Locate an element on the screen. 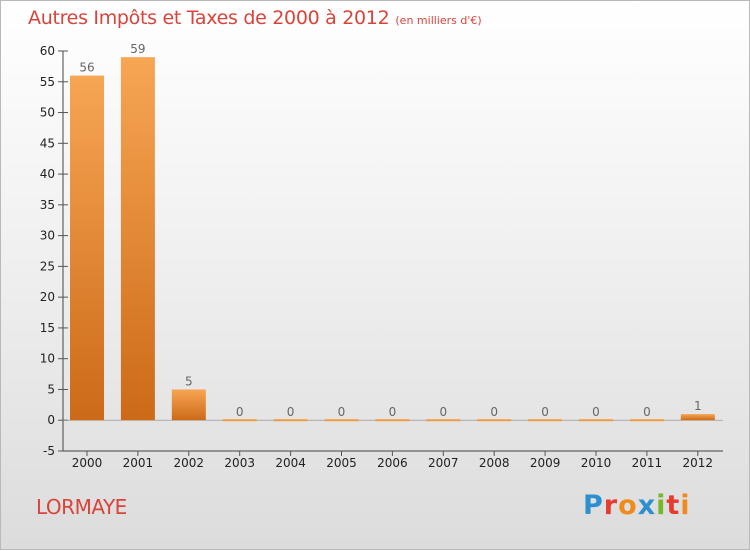 This screenshot has width=750, height=551. logo-letter: r is located at coordinates (611, 505).